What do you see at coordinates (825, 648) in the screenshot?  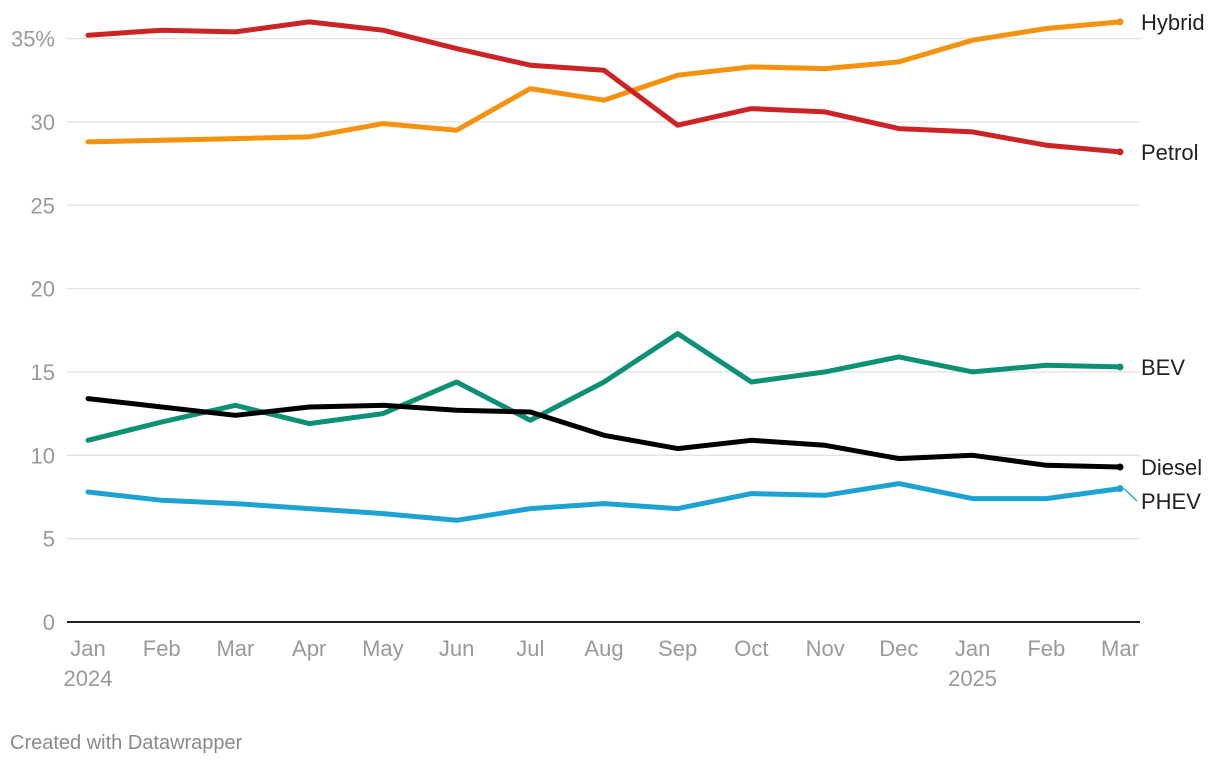 I see `x-tick-label: Nov` at bounding box center [825, 648].